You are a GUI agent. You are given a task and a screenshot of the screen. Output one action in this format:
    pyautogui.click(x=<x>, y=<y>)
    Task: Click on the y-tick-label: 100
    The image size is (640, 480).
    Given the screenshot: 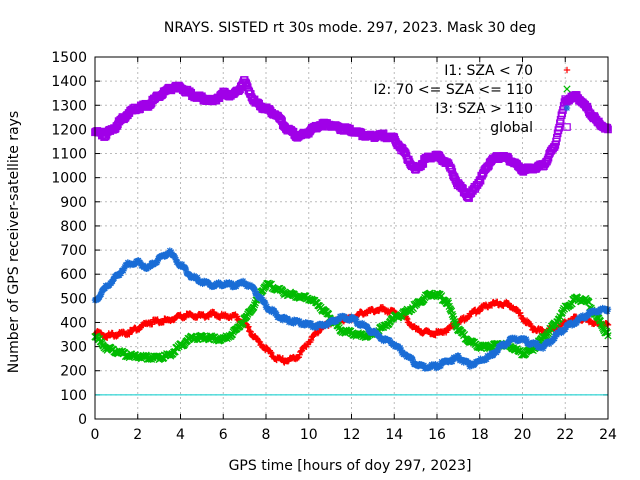 What is the action you would take?
    pyautogui.click(x=73, y=396)
    